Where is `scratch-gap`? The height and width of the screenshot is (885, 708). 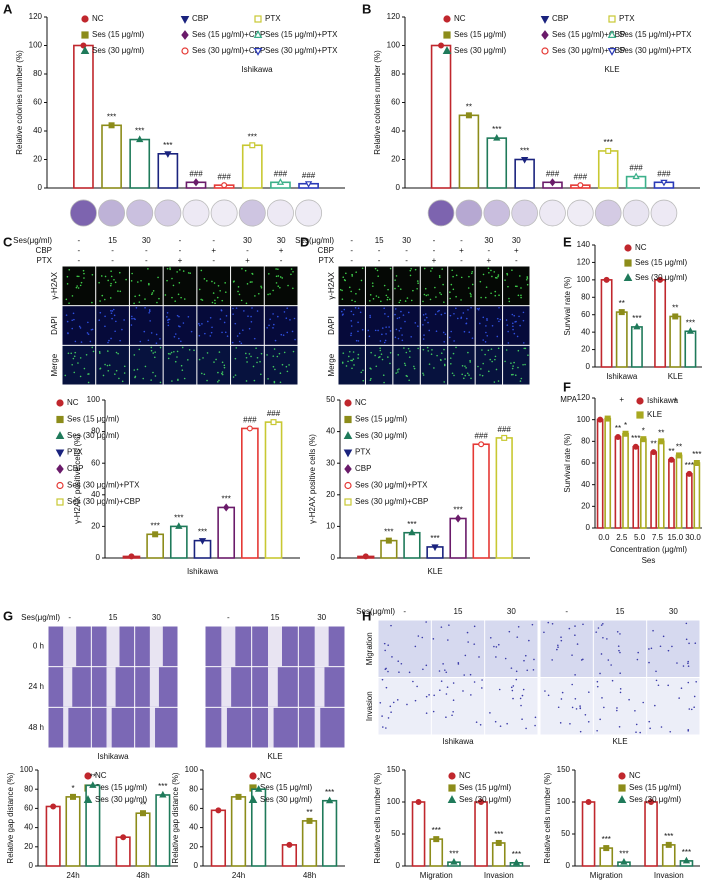
scratch-gap is located at coordinates (271, 727).